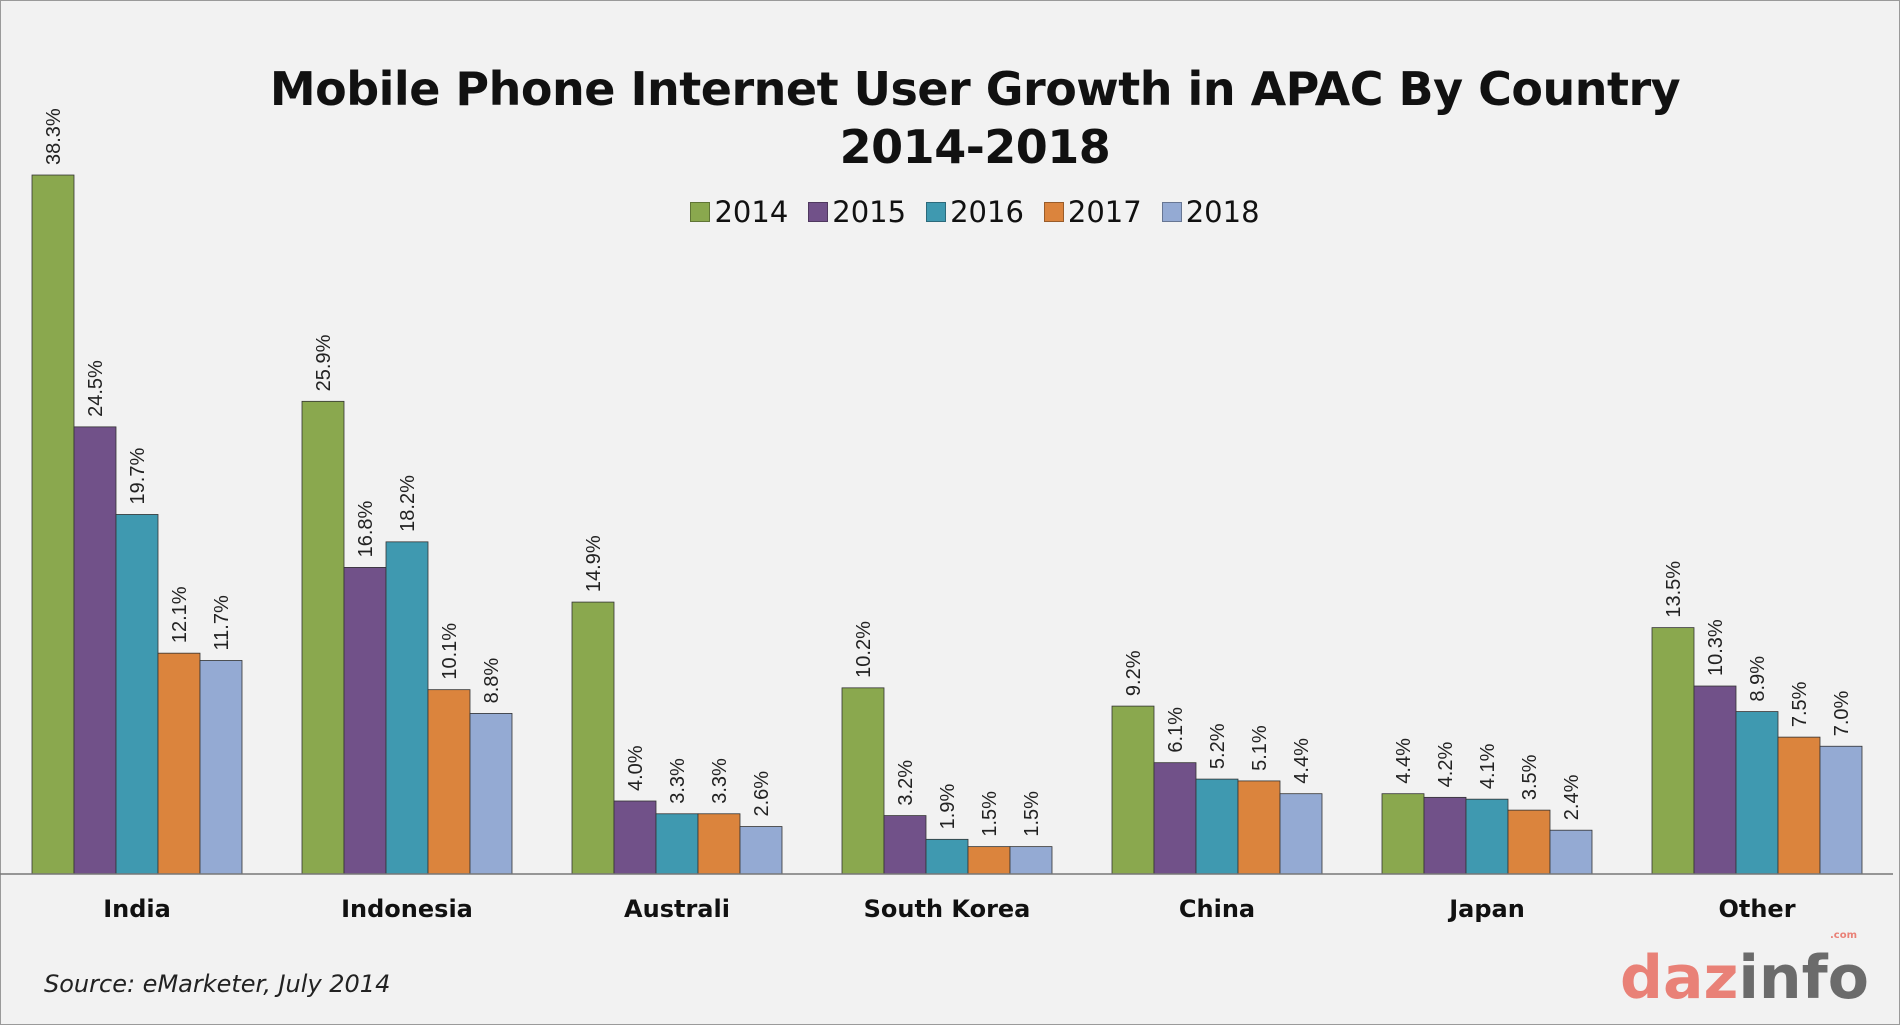 The width and height of the screenshot is (1900, 1025). Describe the element at coordinates (947, 909) in the screenshot. I see `category-label: South Korea` at that location.